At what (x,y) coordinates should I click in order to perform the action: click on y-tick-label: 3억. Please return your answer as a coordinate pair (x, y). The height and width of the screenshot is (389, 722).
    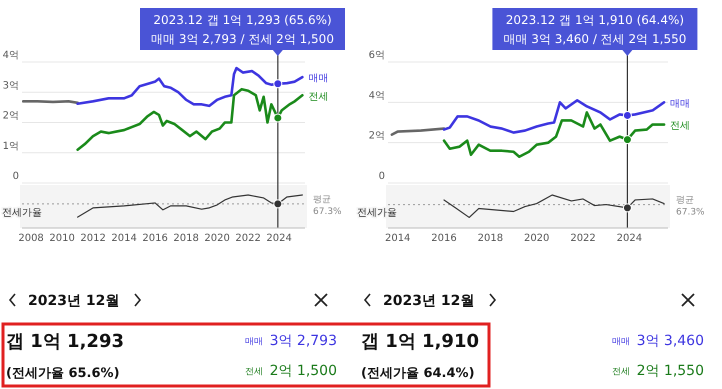
    Looking at the image, I should click on (10, 86).